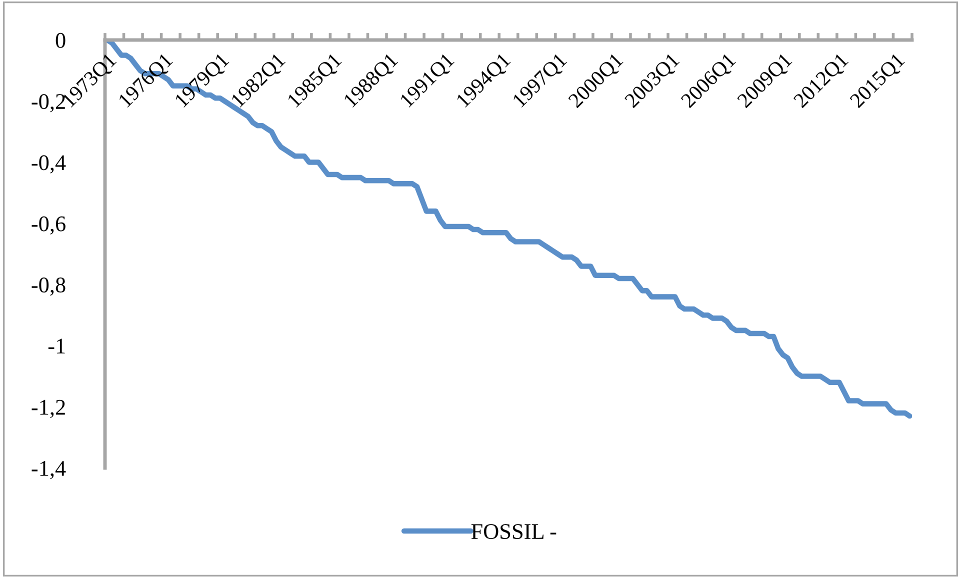  What do you see at coordinates (49, 287) in the screenshot?
I see `y-tick-label: -0,8` at bounding box center [49, 287].